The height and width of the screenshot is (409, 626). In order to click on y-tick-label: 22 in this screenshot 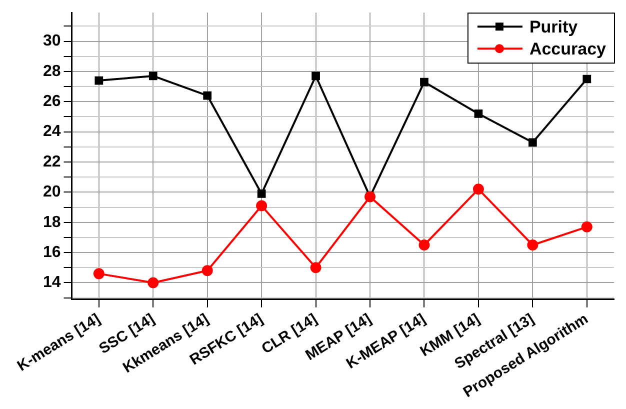, I will do `click(52, 161)`.